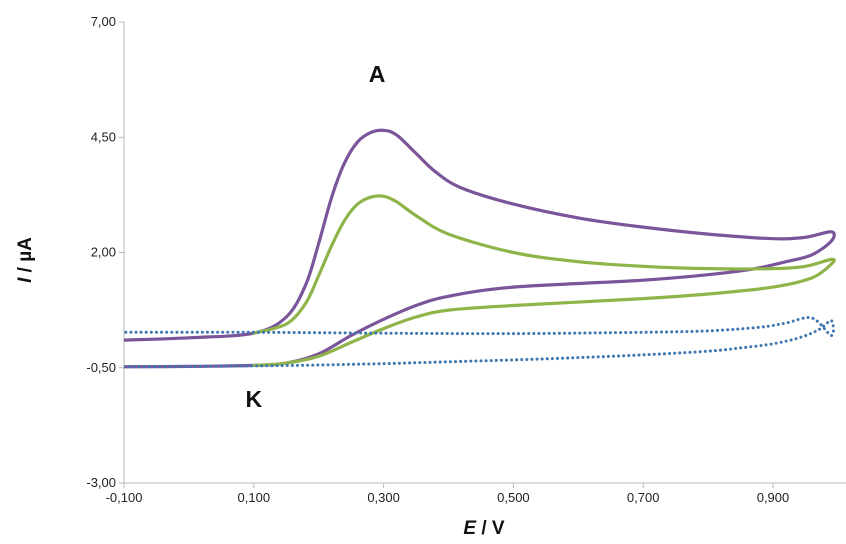 The image size is (846, 544). I want to click on x-tick-label: -0,100, so click(124, 497).